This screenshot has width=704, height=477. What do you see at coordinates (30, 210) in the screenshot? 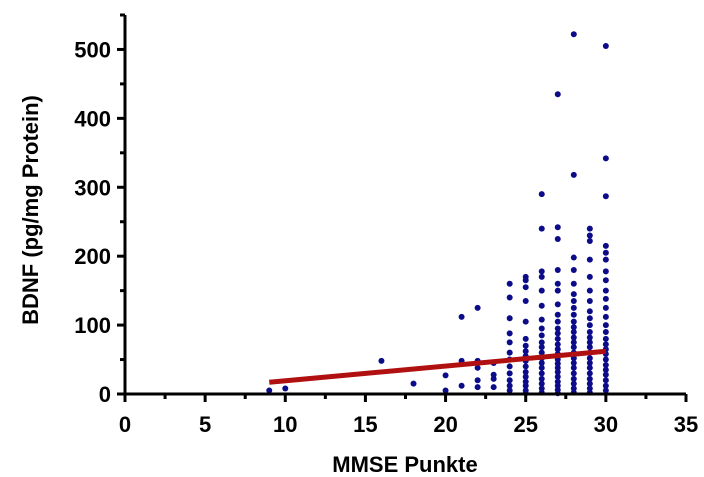
I see `y-axis-title: BDNF (pg/mg Protein)` at bounding box center [30, 210].